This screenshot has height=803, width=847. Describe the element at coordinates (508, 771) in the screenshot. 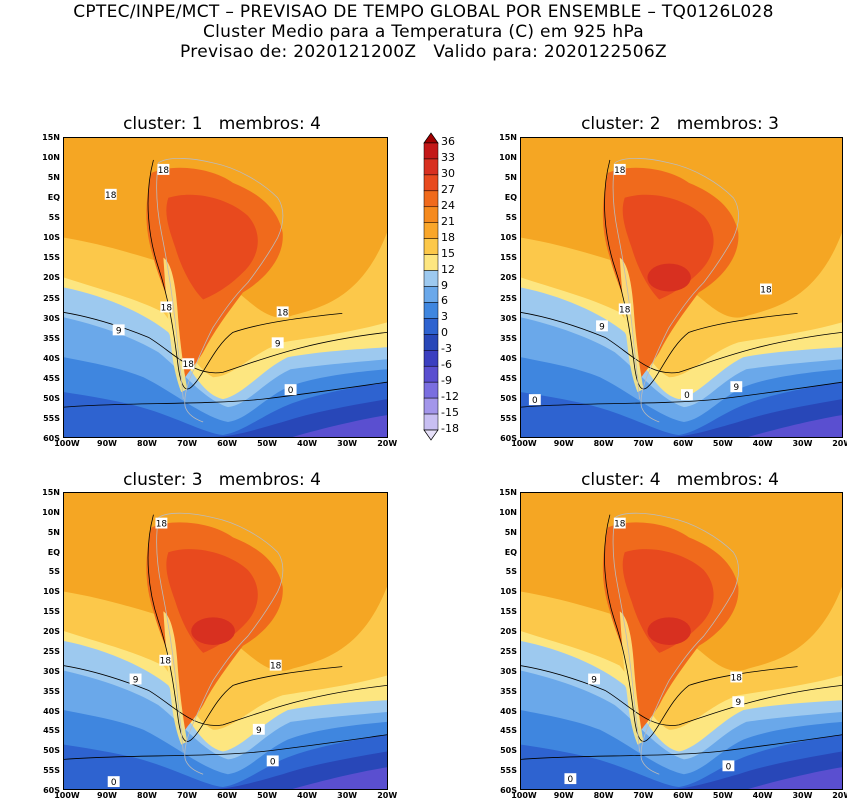

I see `lat-tick-label: 55S` at that location.